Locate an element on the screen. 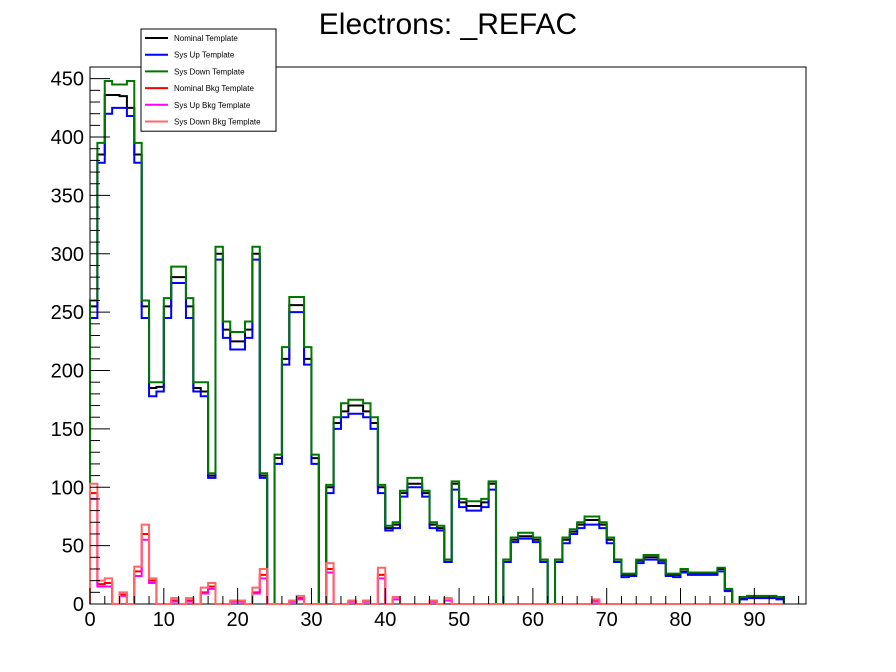 This screenshot has width=896, height=672. y-tick-label: 350 is located at coordinates (67, 196).